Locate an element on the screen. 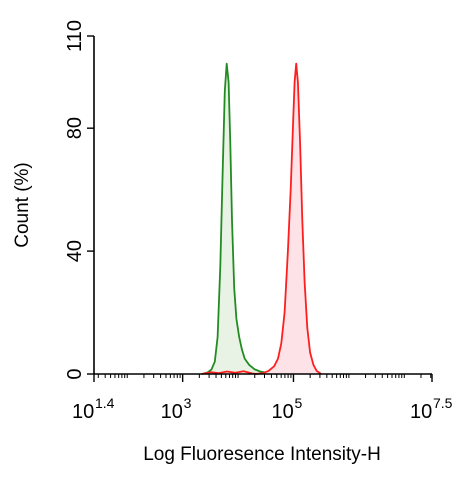 This screenshot has height=479, width=476. y-tick-label-2: 80 is located at coordinates (75, 128).